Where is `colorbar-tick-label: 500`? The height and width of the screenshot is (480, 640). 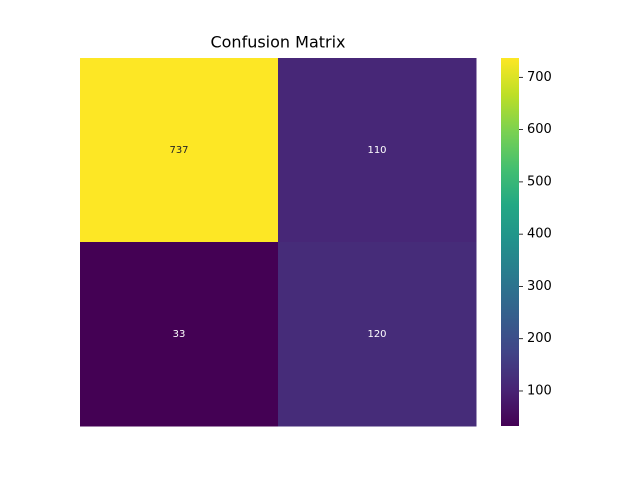
colorbar-tick-label: 500 is located at coordinates (539, 181).